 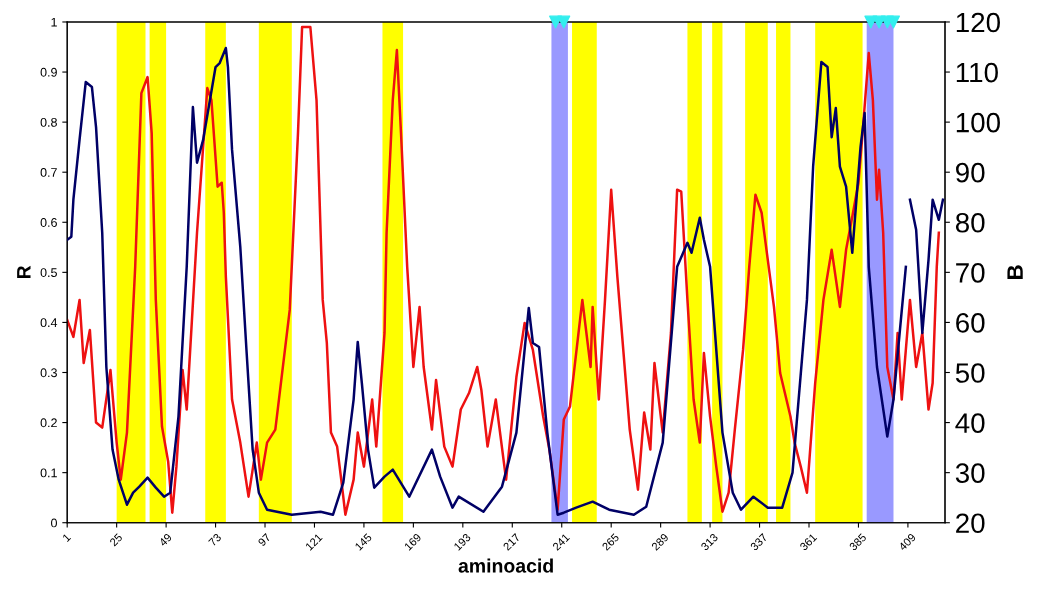 What do you see at coordinates (970, 273) in the screenshot?
I see `y2-tick-label: 70` at bounding box center [970, 273].